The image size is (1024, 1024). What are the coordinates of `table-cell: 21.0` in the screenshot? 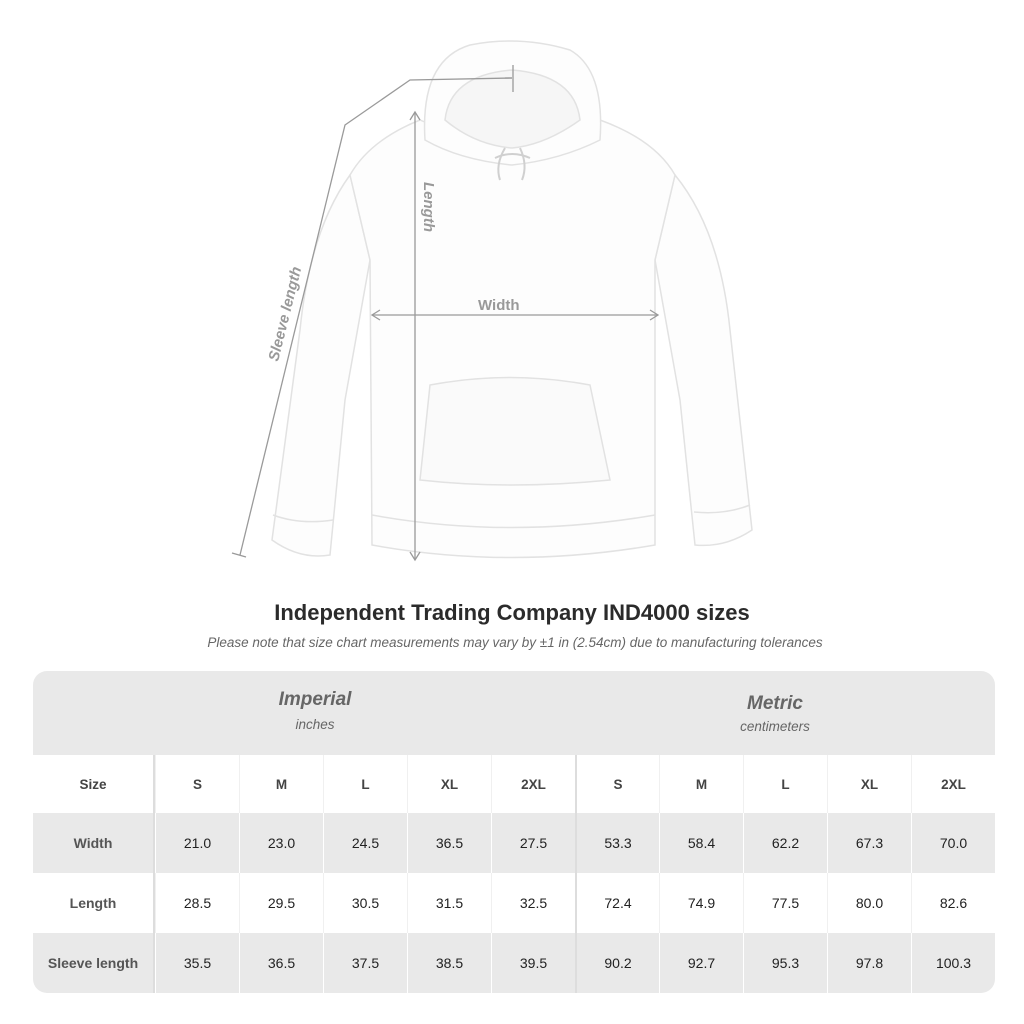 It's located at (197, 843).